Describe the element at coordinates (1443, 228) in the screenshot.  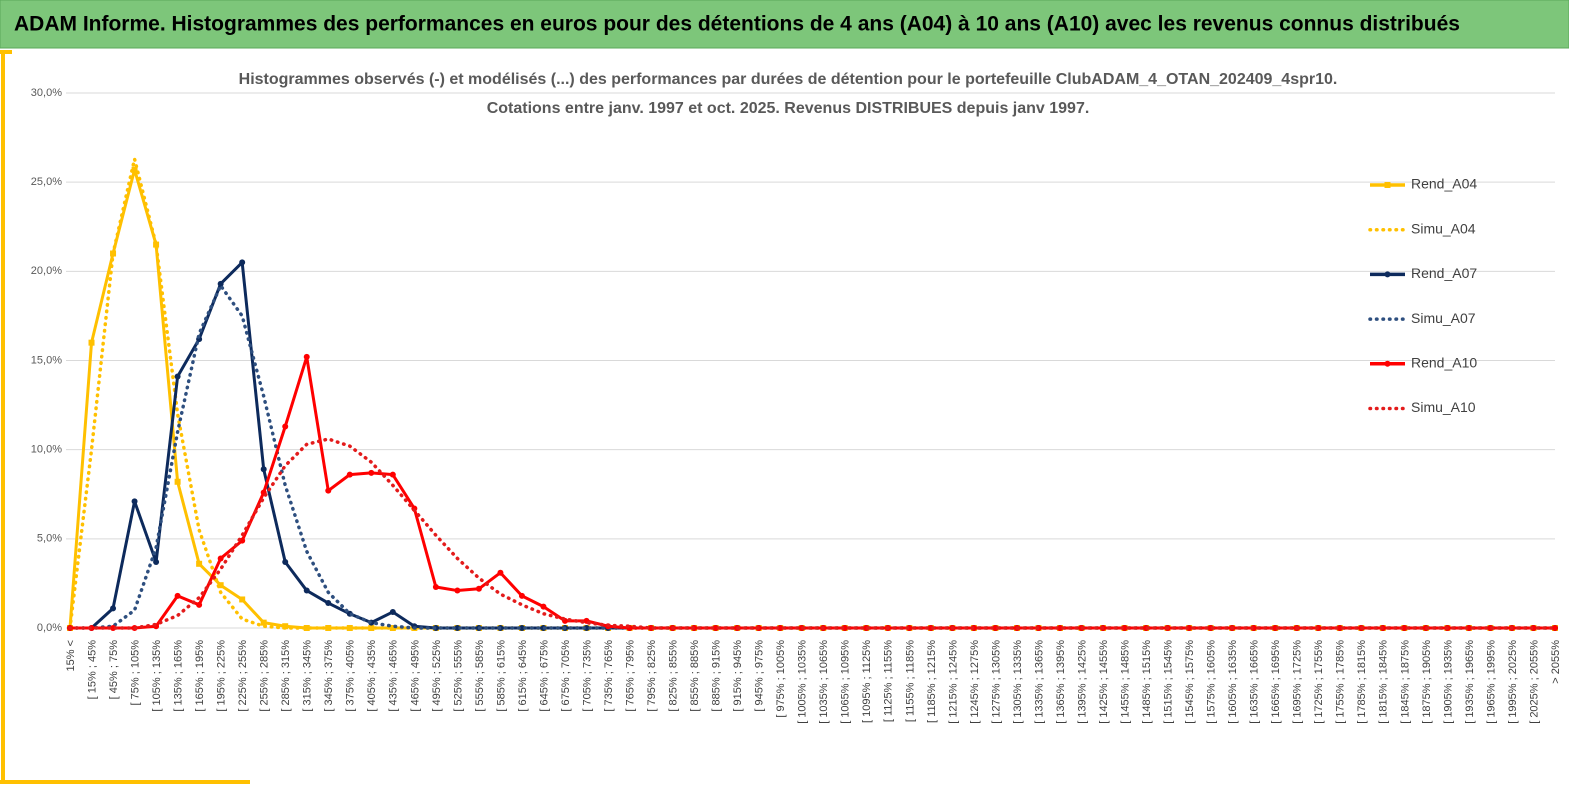
I see `legend-label: Simu_A04` at that location.